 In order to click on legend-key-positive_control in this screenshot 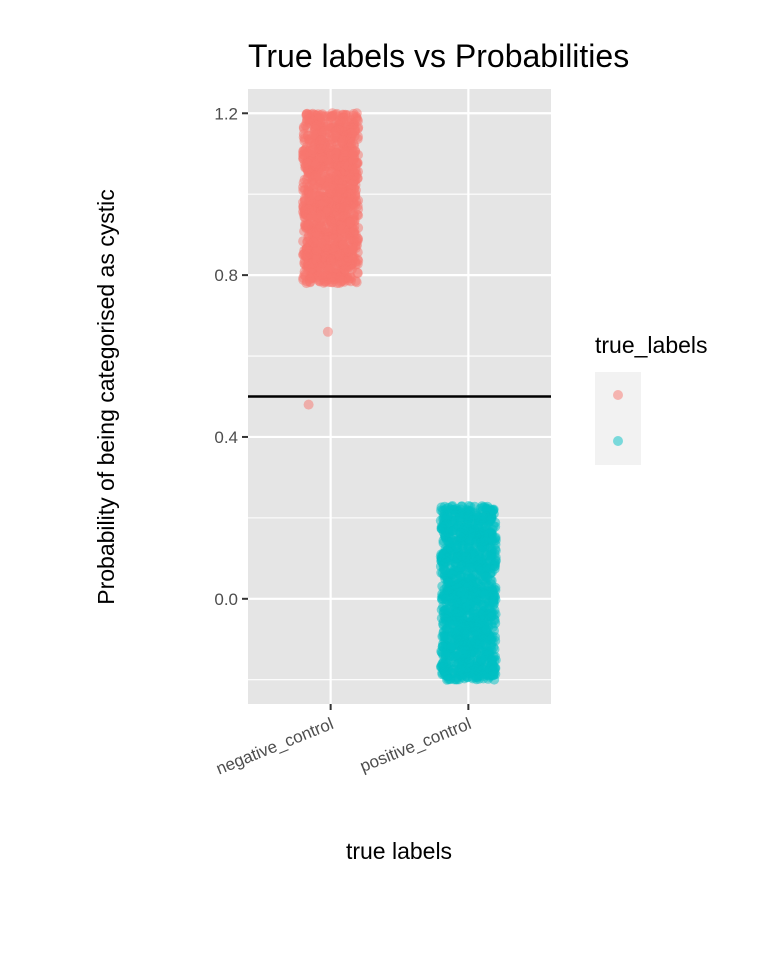, I will do `click(618, 441)`.